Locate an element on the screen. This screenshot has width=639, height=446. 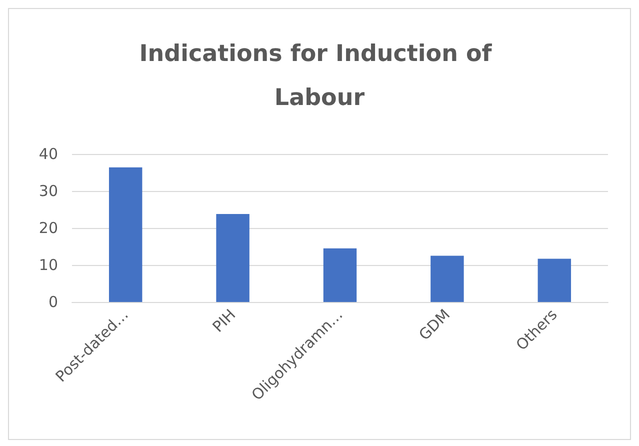
chart-title: Indications for Induction of Labour is located at coordinates (319, 76).